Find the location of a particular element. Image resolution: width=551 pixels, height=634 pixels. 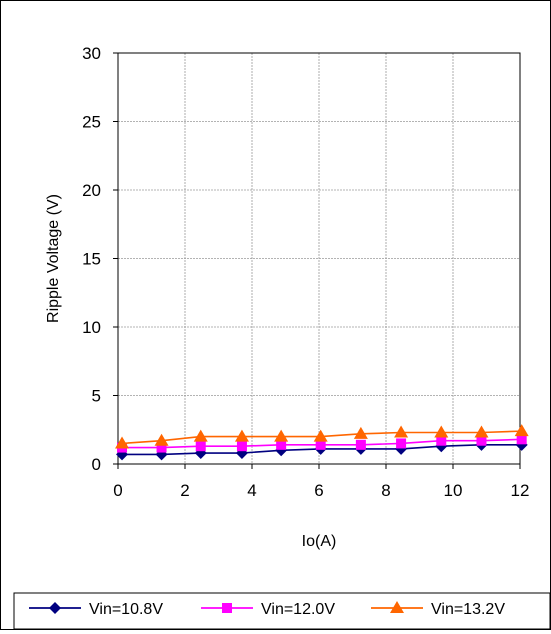

x-axis-label: Io(A) is located at coordinates (319, 541).